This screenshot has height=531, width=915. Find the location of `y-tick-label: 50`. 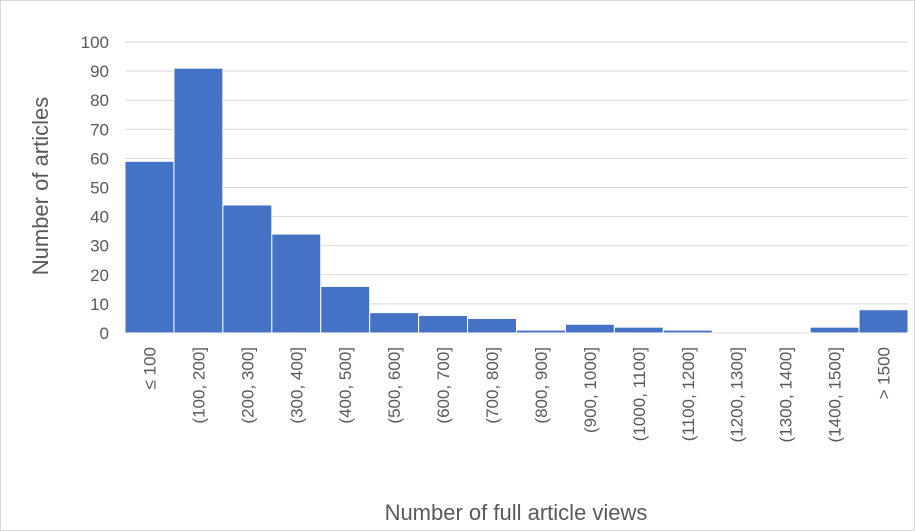

y-tick-label: 50 is located at coordinates (99, 188).